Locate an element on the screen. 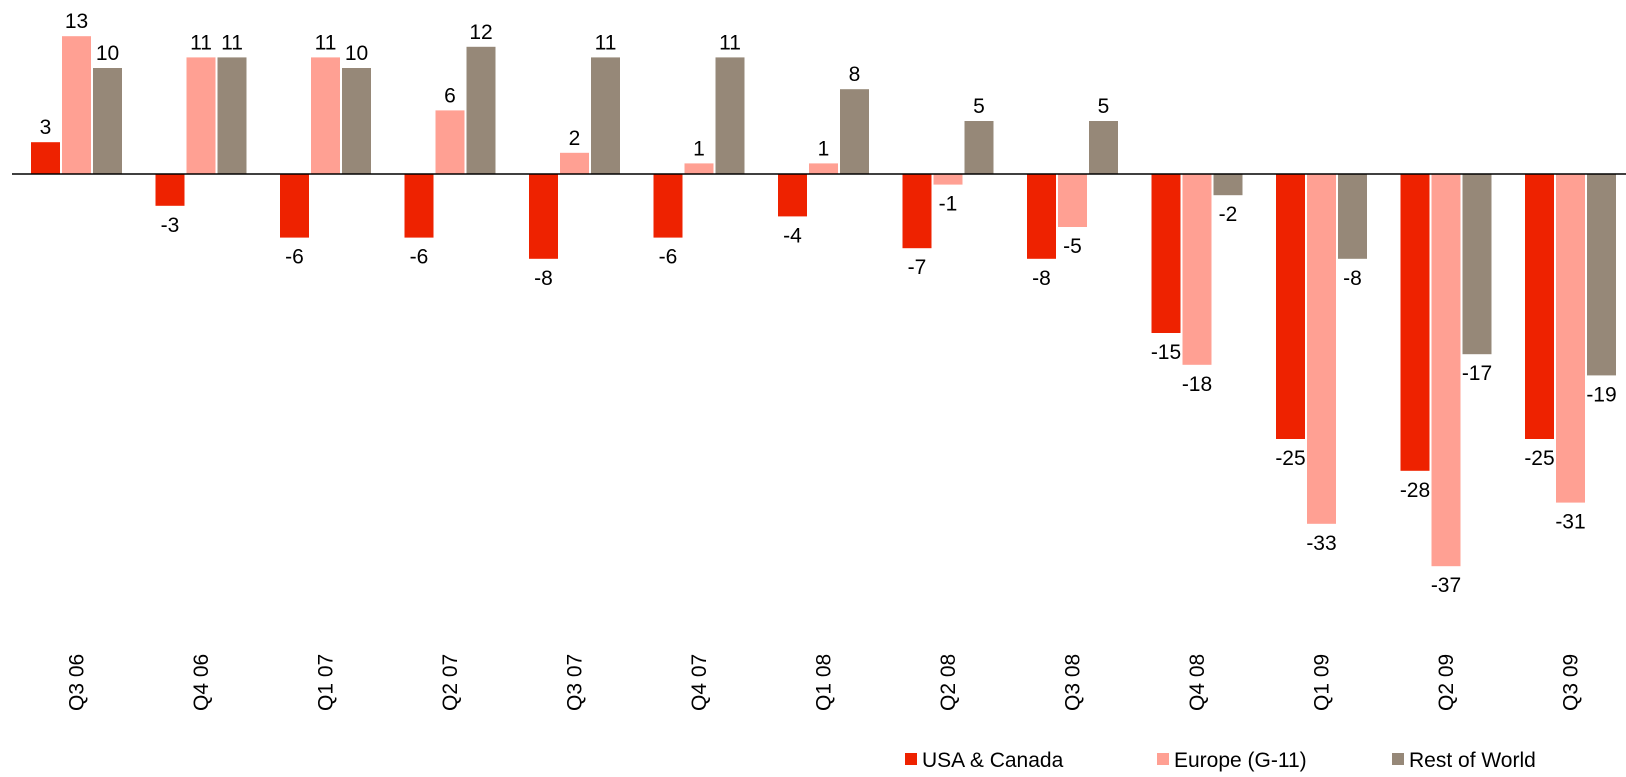 This screenshot has width=1626, height=777. data-label: -37 is located at coordinates (1446, 585).